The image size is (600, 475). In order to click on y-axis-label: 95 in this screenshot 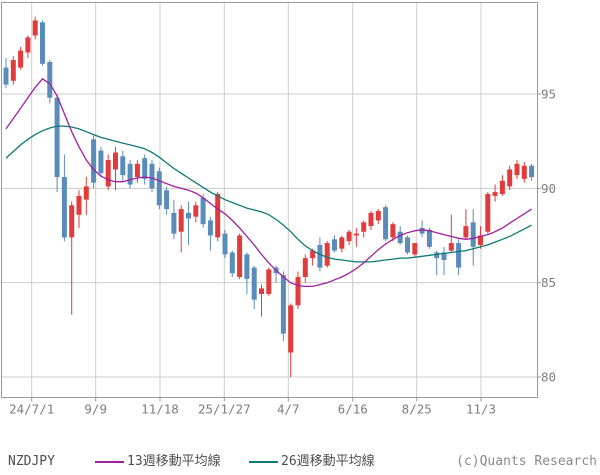, I will do `click(548, 94)`.